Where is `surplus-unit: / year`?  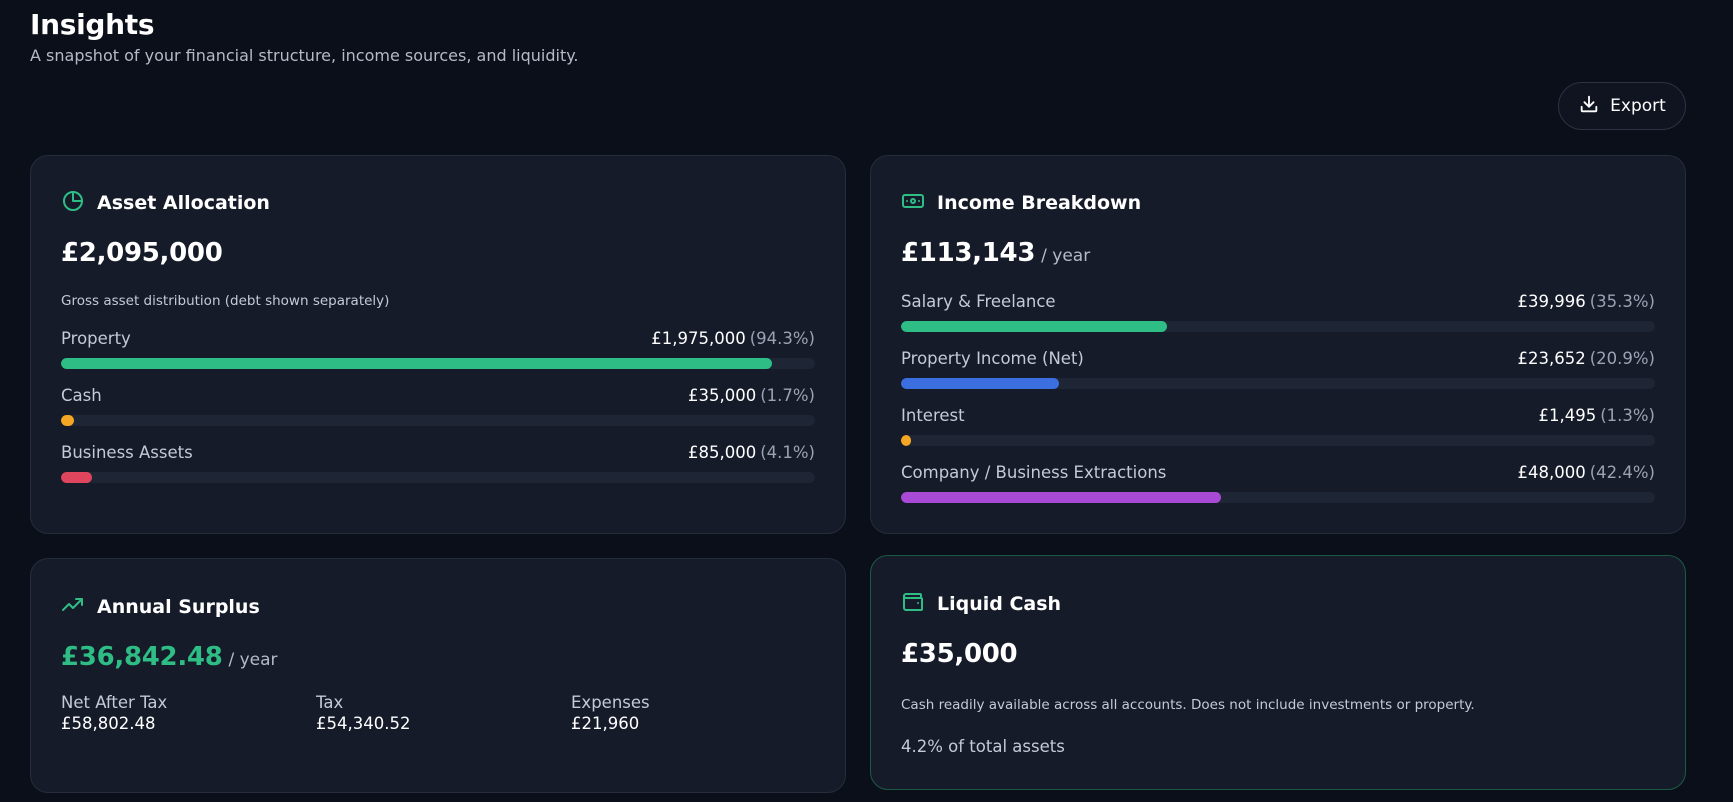 surplus-unit: / year is located at coordinates (253, 660).